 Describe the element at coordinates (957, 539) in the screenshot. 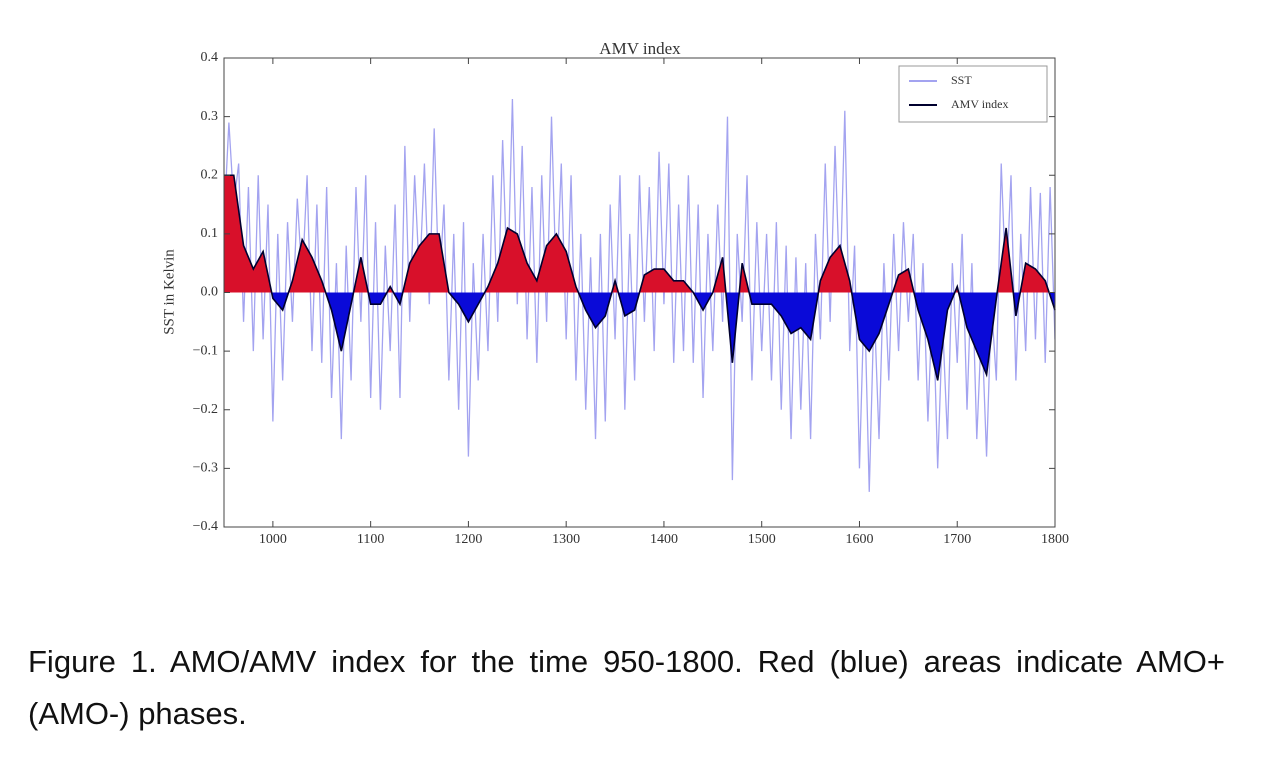

I see `x-tick-label: 1700` at that location.